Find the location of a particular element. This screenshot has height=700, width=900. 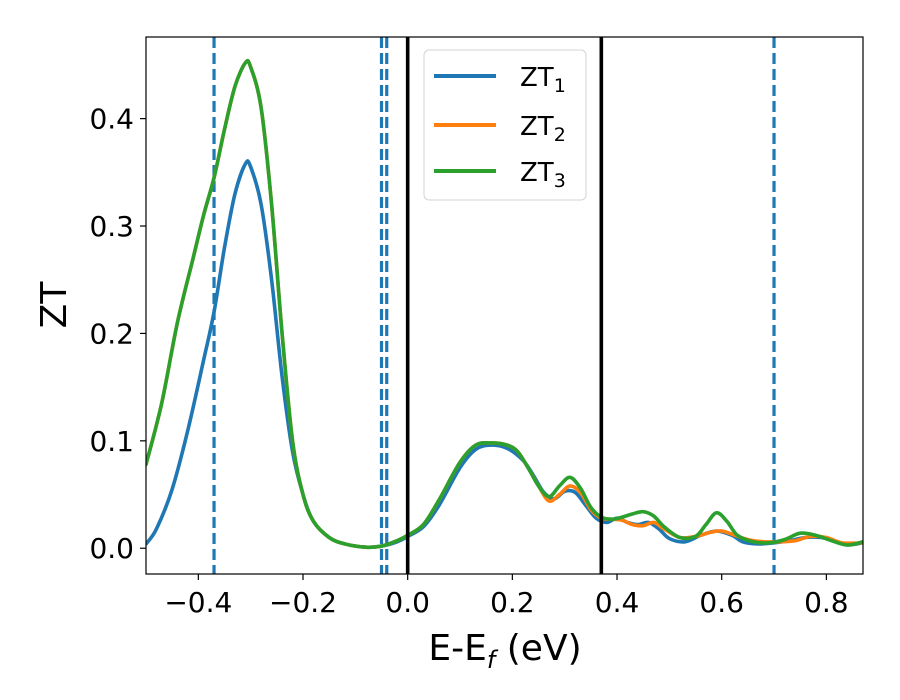

y-tick-label: 0.3 is located at coordinates (111, 226).